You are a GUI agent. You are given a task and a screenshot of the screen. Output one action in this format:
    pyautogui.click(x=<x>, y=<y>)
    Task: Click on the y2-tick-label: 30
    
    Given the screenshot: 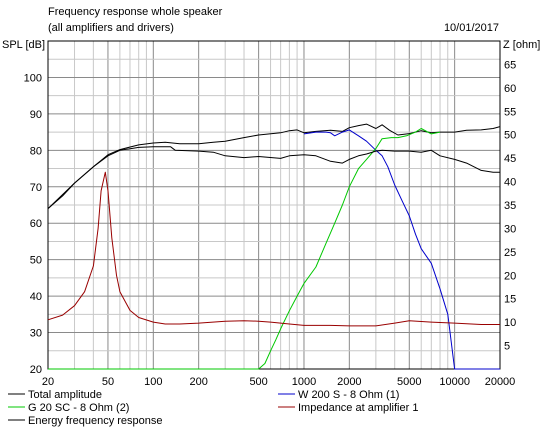 What is the action you would take?
    pyautogui.click(x=510, y=229)
    